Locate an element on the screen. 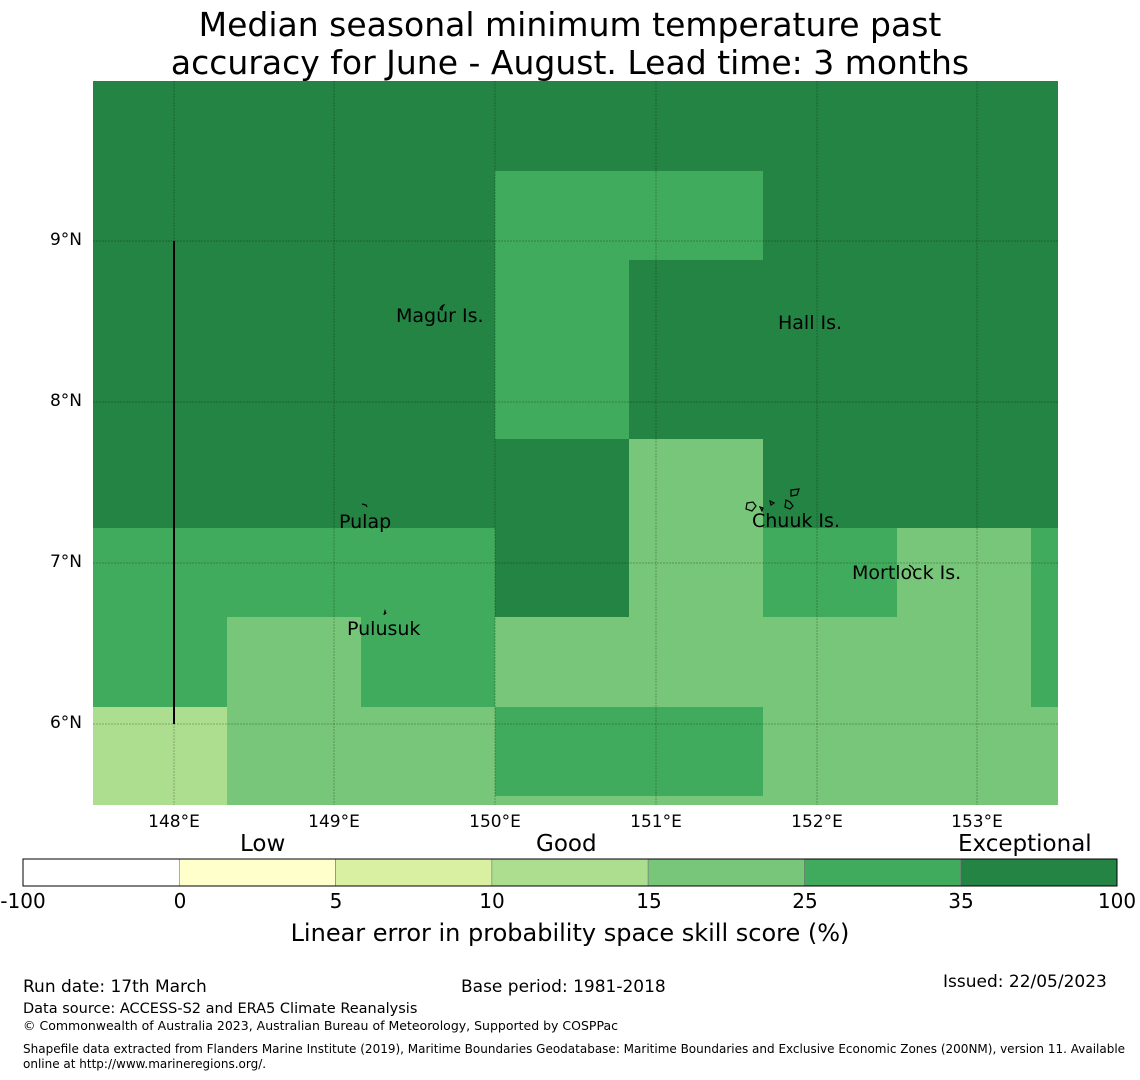 The width and height of the screenshot is (1140, 1080). issued-date: Issued: 22/05/2023 is located at coordinates (1025, 982).